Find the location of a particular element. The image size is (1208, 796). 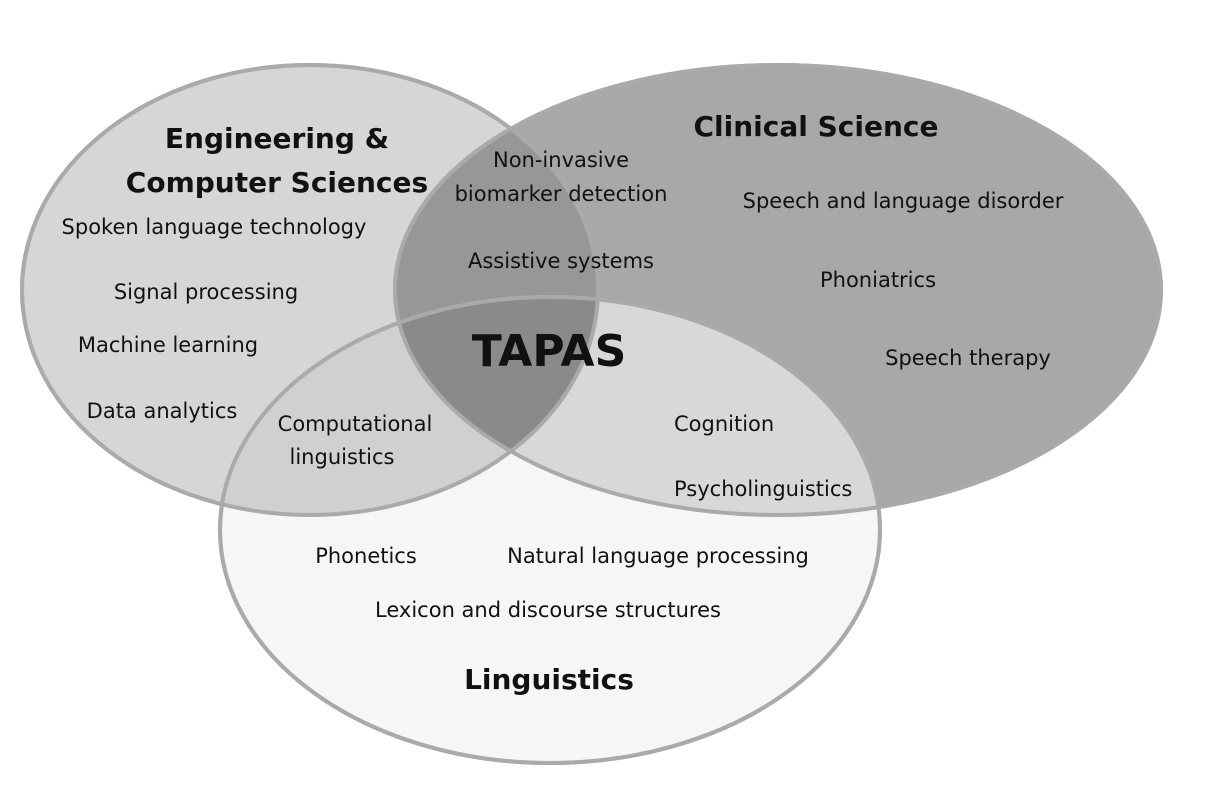

engineering-heading-line1: Engineering & is located at coordinates (277, 138).